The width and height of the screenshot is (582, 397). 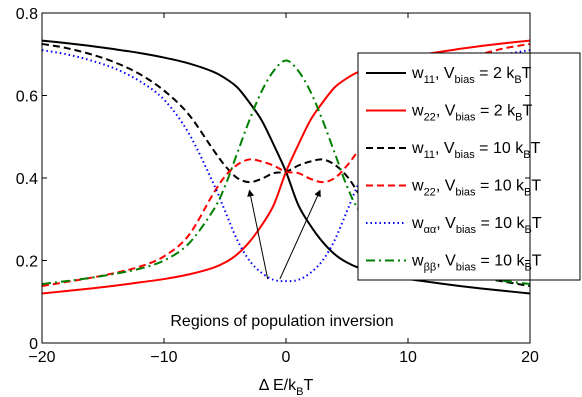 I want to click on x-axis-label: Δ E/kBT, so click(x=286, y=387).